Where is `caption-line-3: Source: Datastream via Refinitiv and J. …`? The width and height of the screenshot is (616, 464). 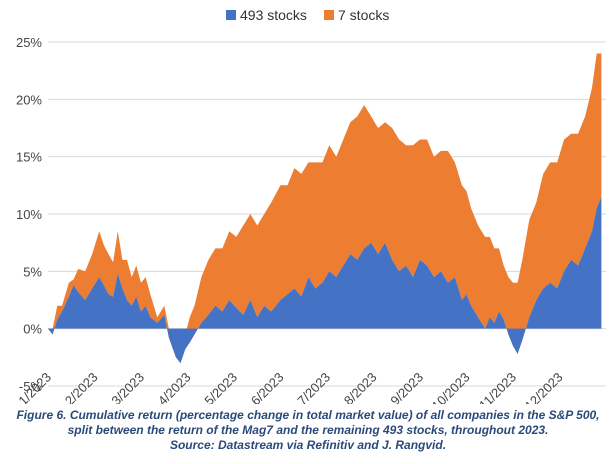
caption-line-3: Source: Datastream via Refinitiv and J. … is located at coordinates (308, 445).